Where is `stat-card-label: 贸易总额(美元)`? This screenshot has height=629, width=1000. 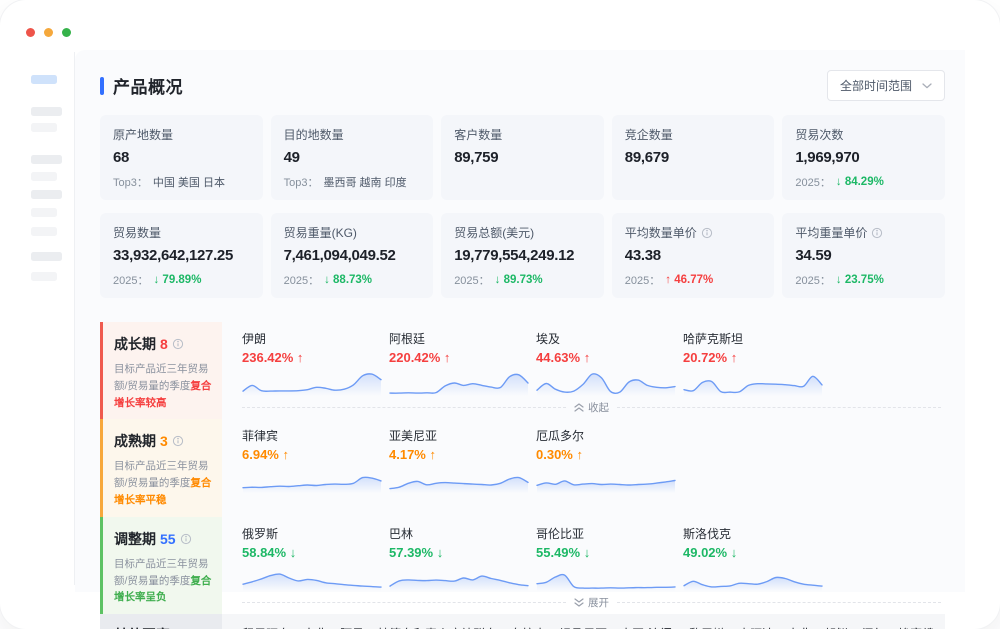
stat-card-label: 贸易总额(美元) is located at coordinates (522, 232).